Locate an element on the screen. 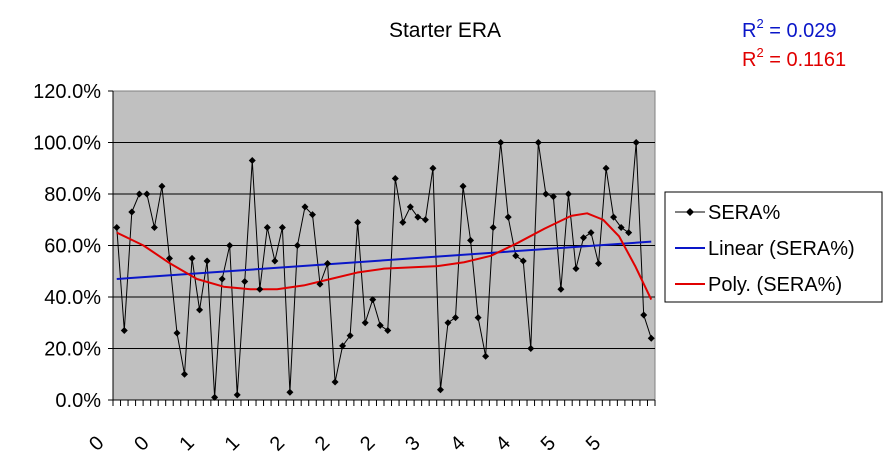 The image size is (887, 466). r2-poly-annotation: R2 = 0.1161 is located at coordinates (794, 58).